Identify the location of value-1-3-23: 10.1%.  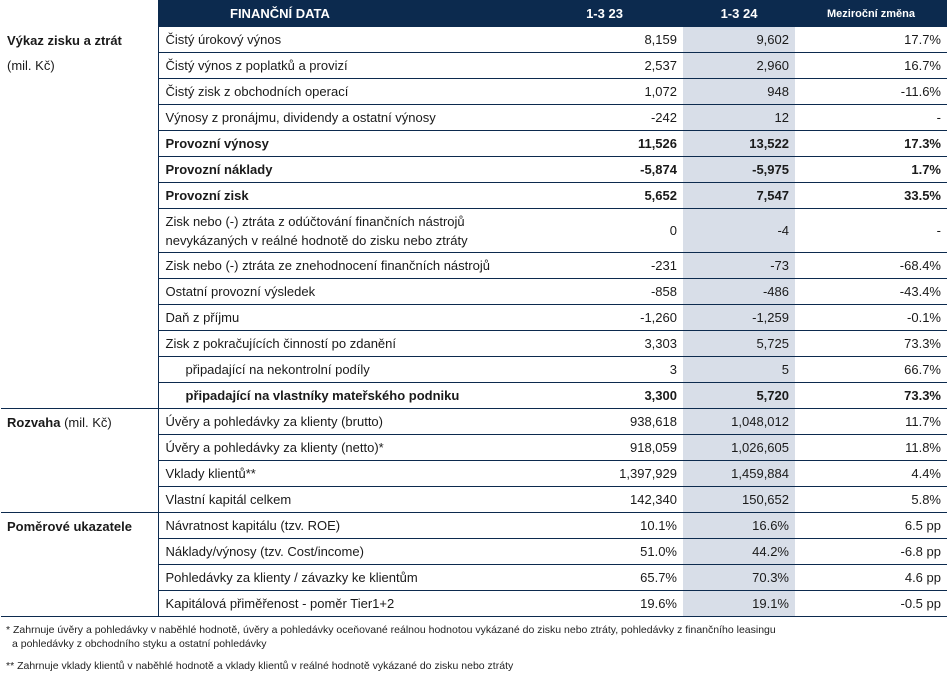
(604, 525).